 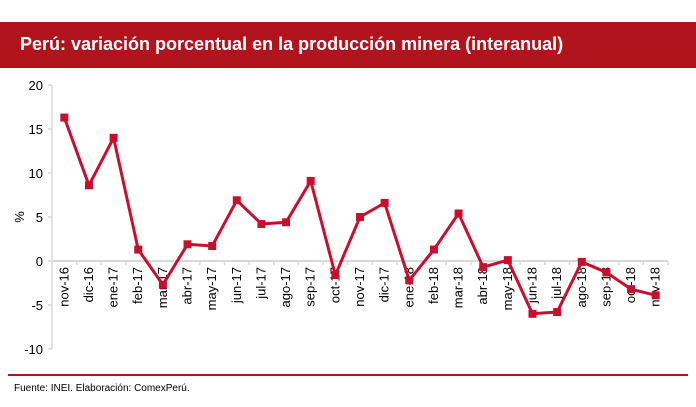 I want to click on x-tick-label: feb-18, so click(x=433, y=285).